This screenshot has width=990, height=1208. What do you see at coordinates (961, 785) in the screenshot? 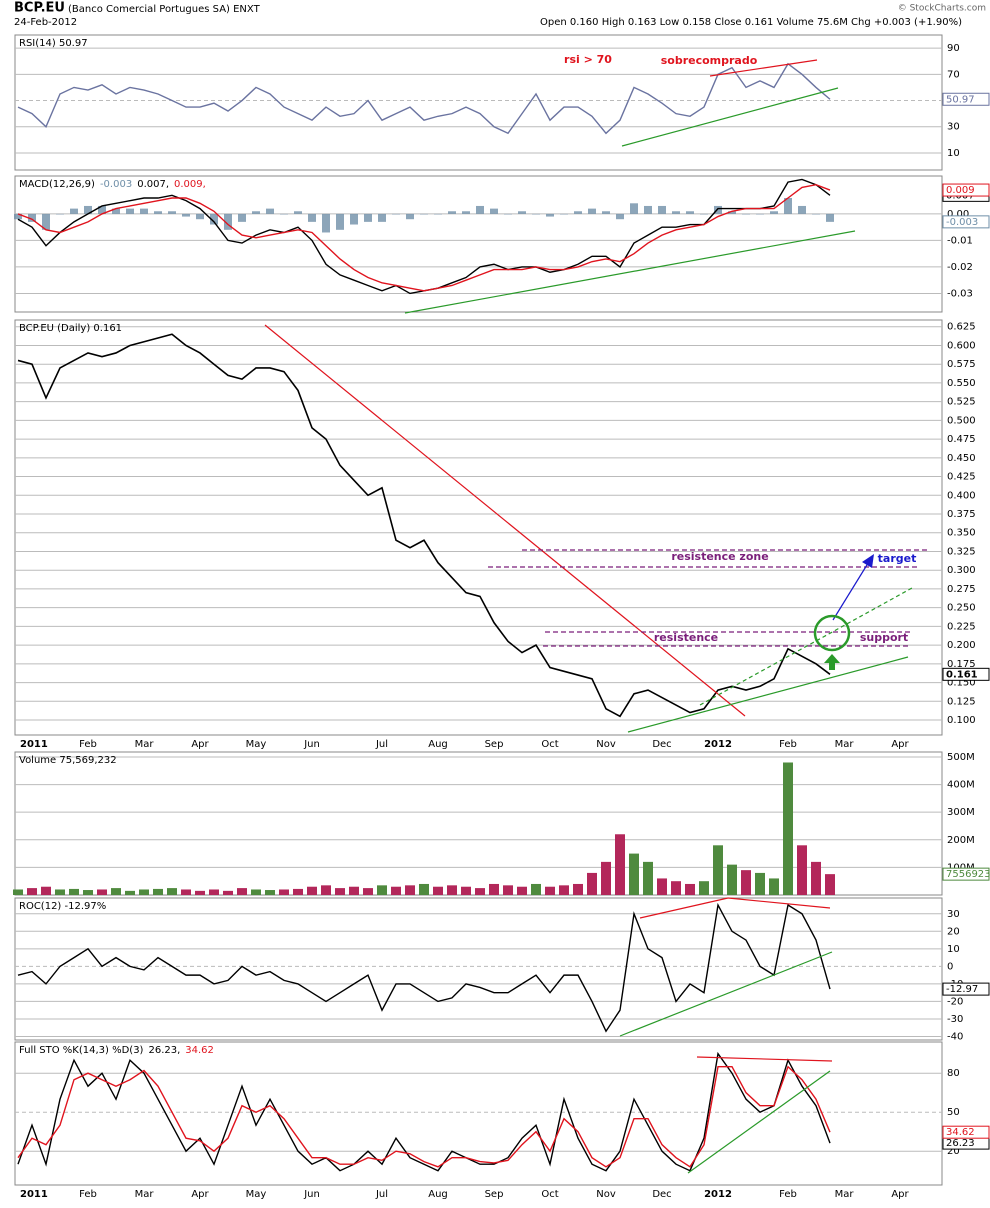
I see `y-tick-label: 400M` at bounding box center [961, 785].